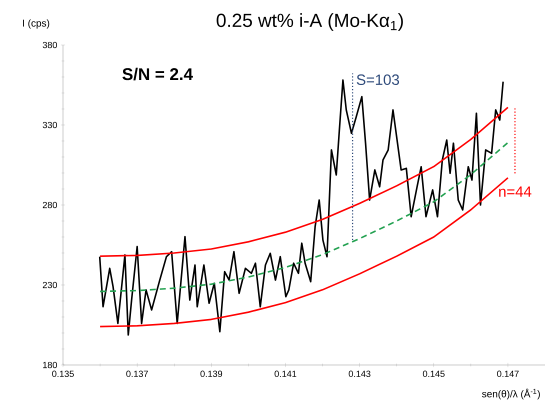 The image size is (546, 407). What do you see at coordinates (50, 285) in the screenshot?
I see `y-tick-label: 230` at bounding box center [50, 285].